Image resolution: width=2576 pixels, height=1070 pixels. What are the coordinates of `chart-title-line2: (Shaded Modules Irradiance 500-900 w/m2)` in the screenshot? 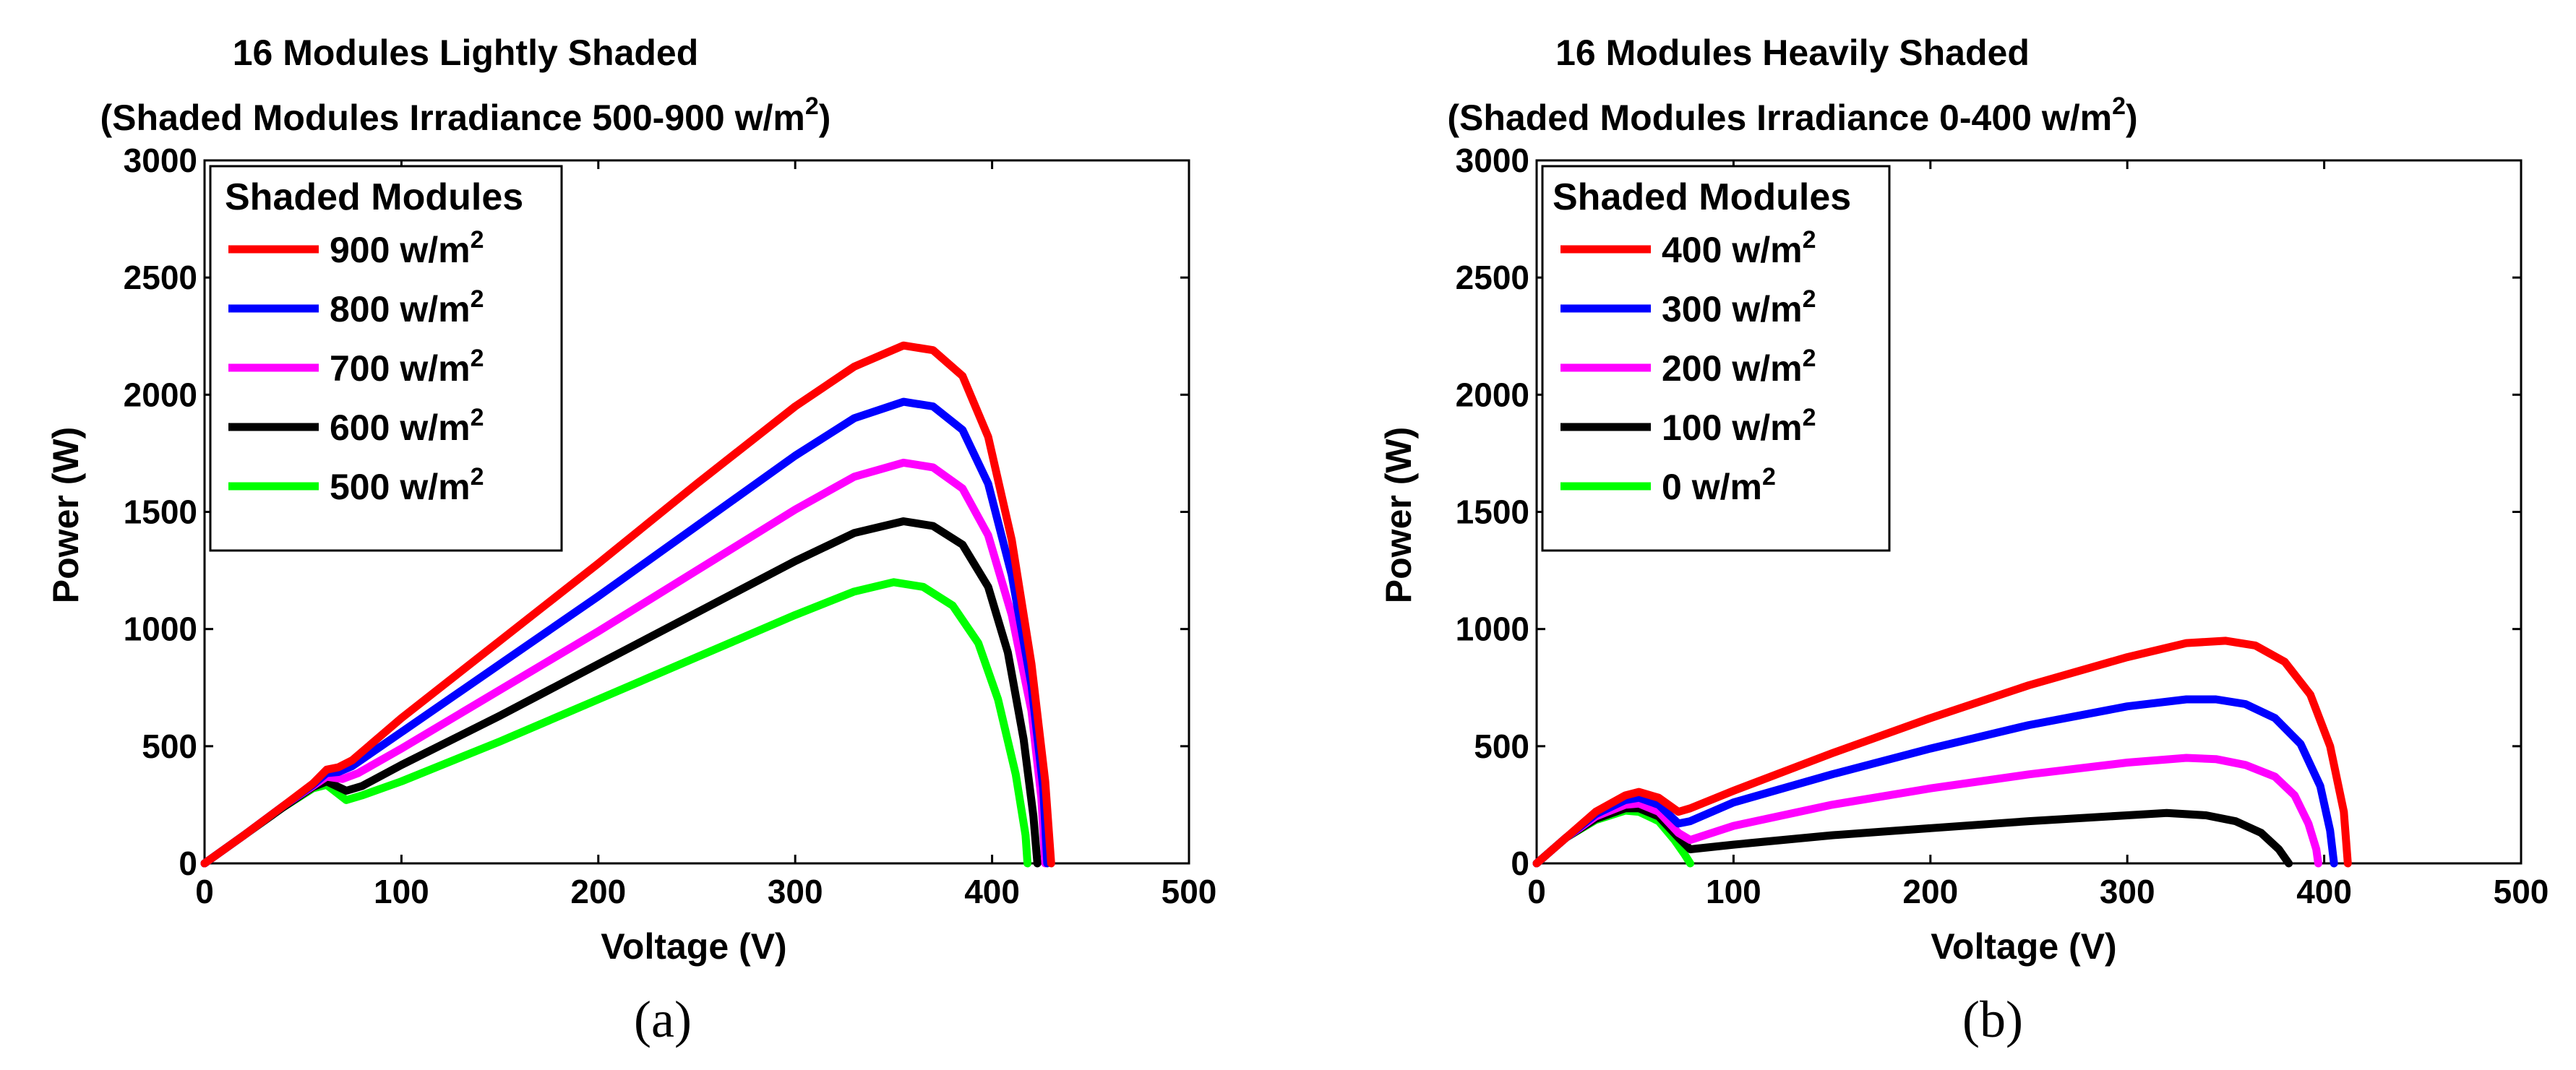 It's located at (466, 115).